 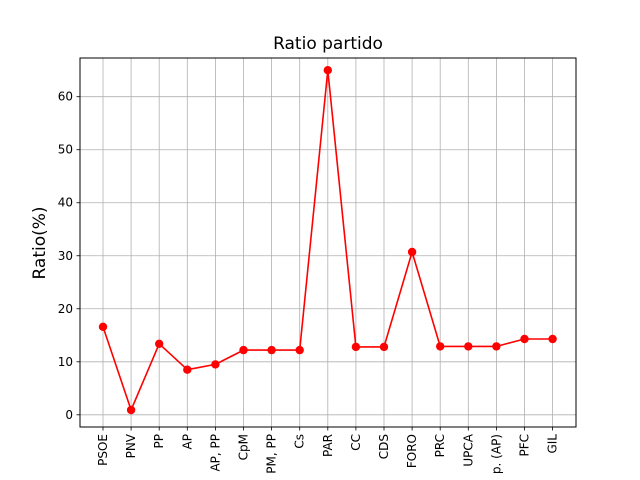 What do you see at coordinates (40, 242) in the screenshot?
I see `y-axis-label: Ratio(%)` at bounding box center [40, 242].